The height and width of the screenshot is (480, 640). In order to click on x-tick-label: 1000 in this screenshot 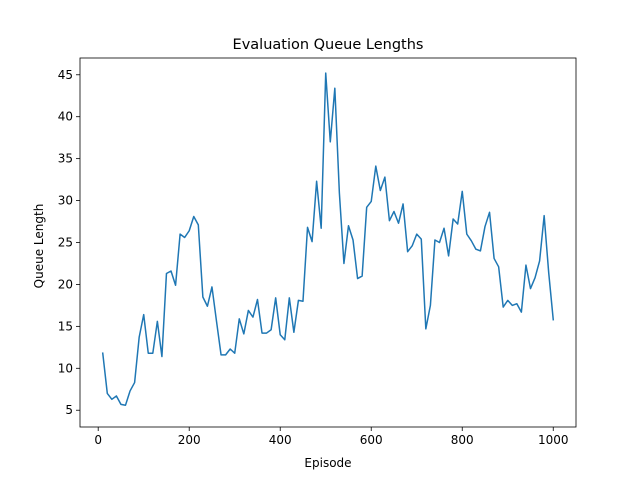, I will do `click(553, 440)`.